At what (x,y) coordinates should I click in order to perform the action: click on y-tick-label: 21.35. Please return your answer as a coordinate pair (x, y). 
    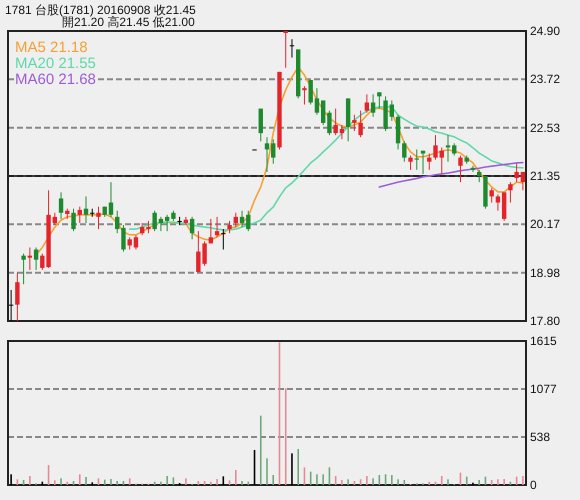
    Looking at the image, I should click on (545, 176).